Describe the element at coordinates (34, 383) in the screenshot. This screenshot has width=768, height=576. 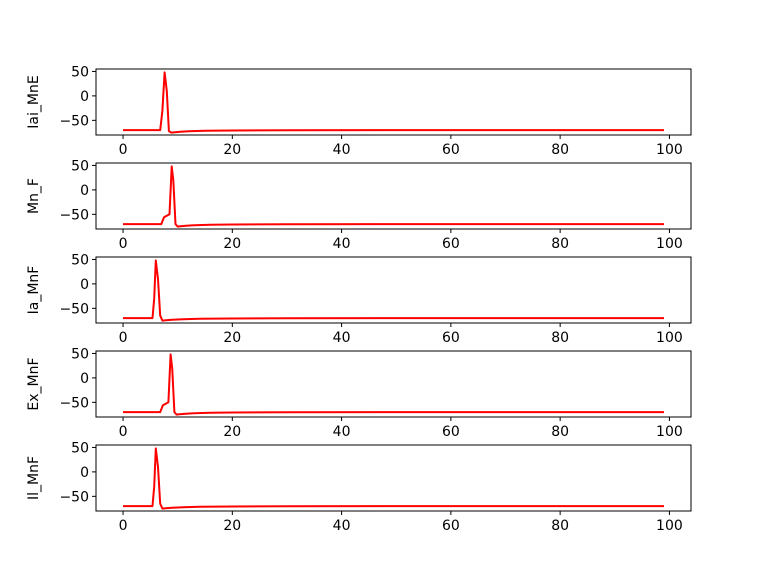
I see `y-axis-label: Ex_MnF` at that location.